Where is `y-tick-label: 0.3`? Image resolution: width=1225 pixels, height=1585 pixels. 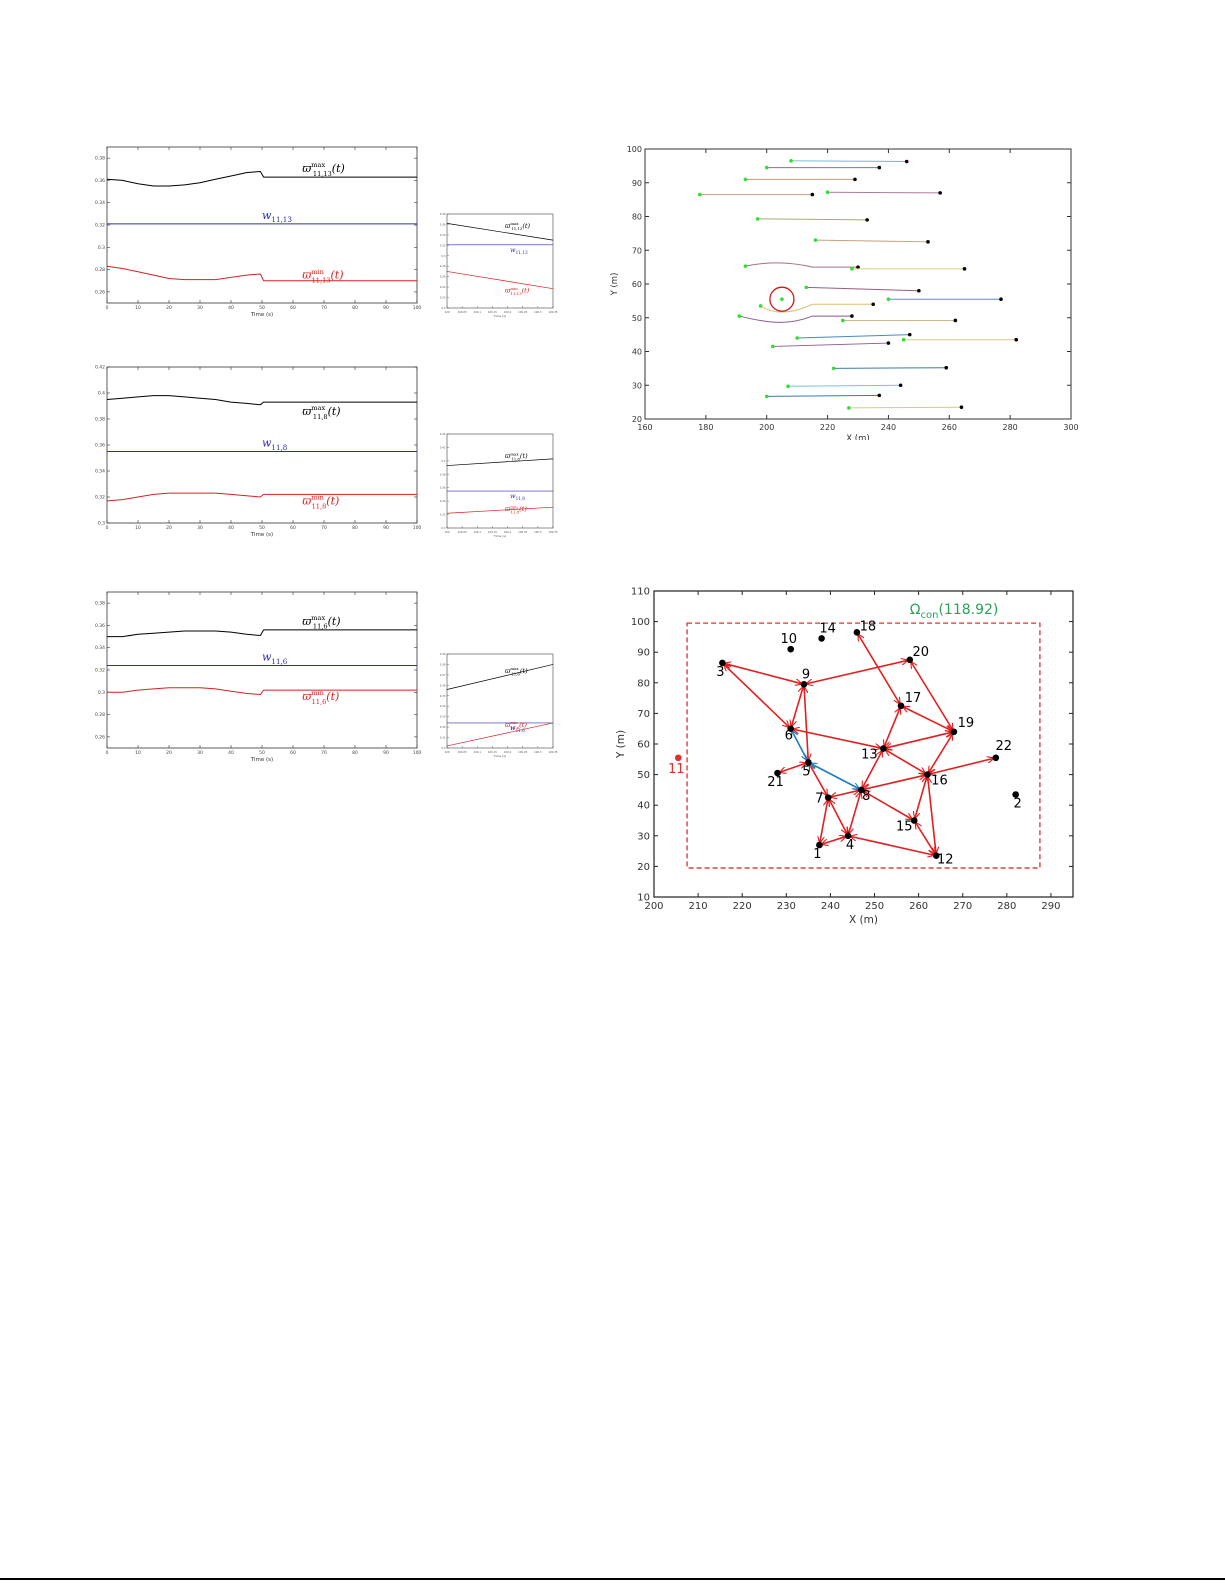
y-tick-label: 0.3 is located at coordinates (101, 524).